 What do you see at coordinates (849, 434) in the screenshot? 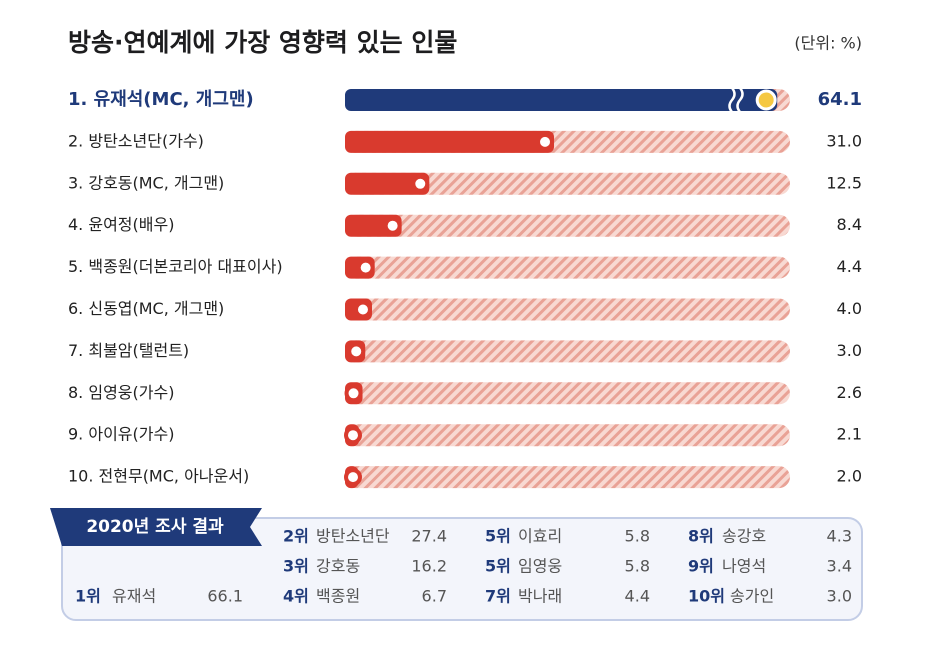
I see `value-label: 2.1` at bounding box center [849, 434].